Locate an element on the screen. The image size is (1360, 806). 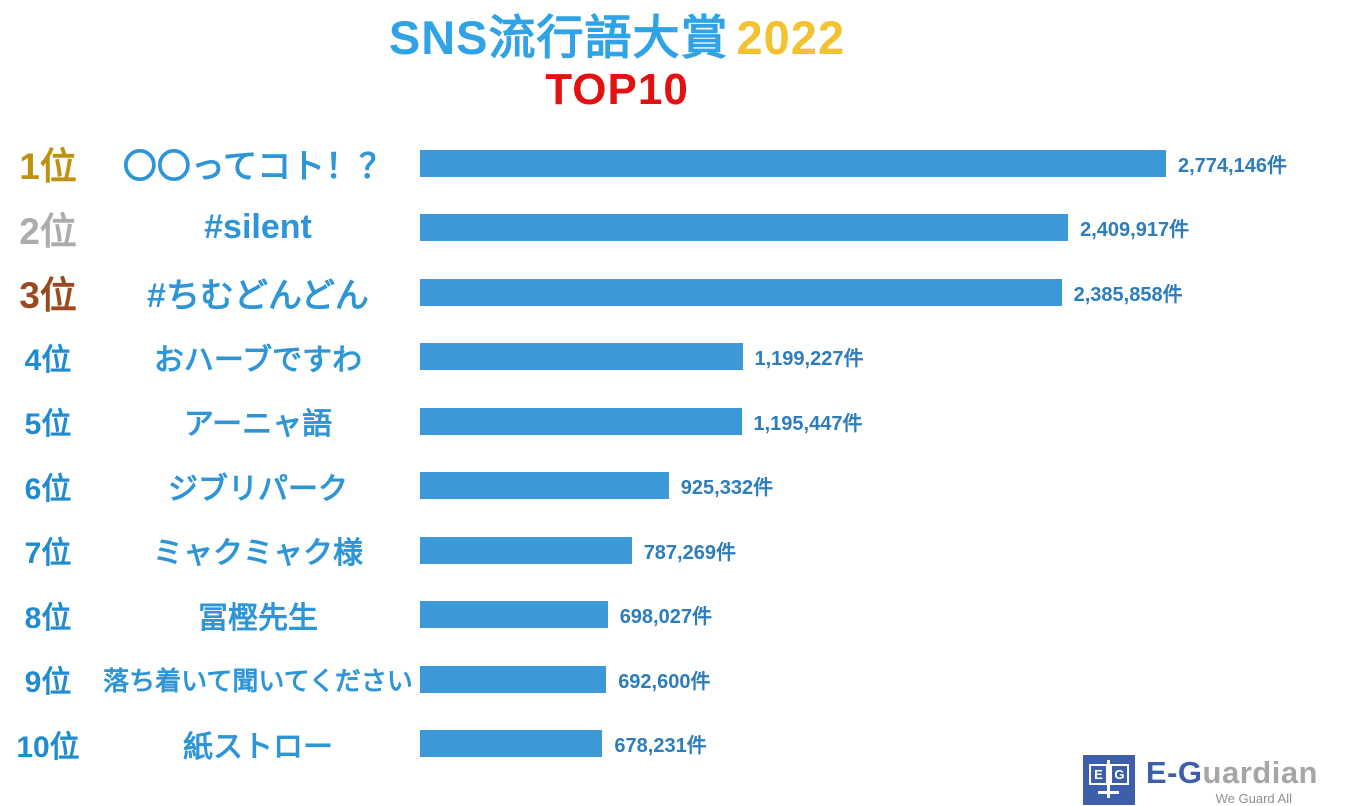
rank-label: 2位 is located at coordinates (48, 231).